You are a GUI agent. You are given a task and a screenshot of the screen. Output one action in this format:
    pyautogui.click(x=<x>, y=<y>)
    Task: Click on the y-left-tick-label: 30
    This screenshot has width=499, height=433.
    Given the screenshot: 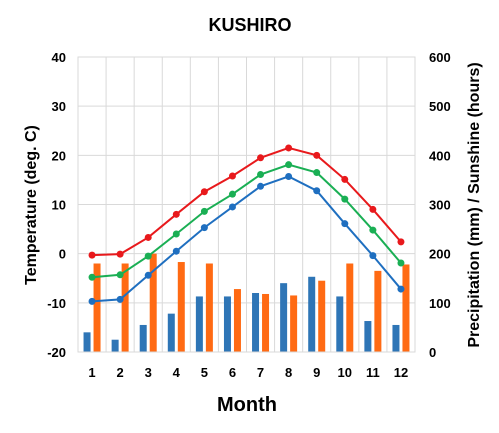 What is the action you would take?
    pyautogui.click(x=59, y=106)
    